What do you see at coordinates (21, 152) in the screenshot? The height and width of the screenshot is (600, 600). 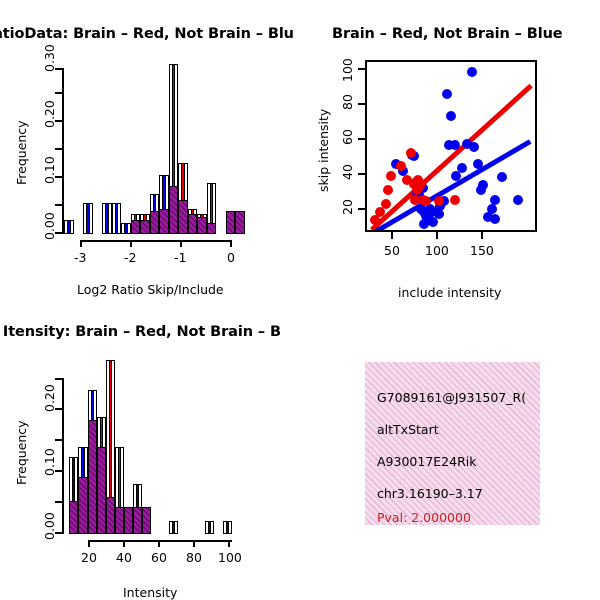 I see `ratio-histogram-ylabel: Frequency` at bounding box center [21, 152].